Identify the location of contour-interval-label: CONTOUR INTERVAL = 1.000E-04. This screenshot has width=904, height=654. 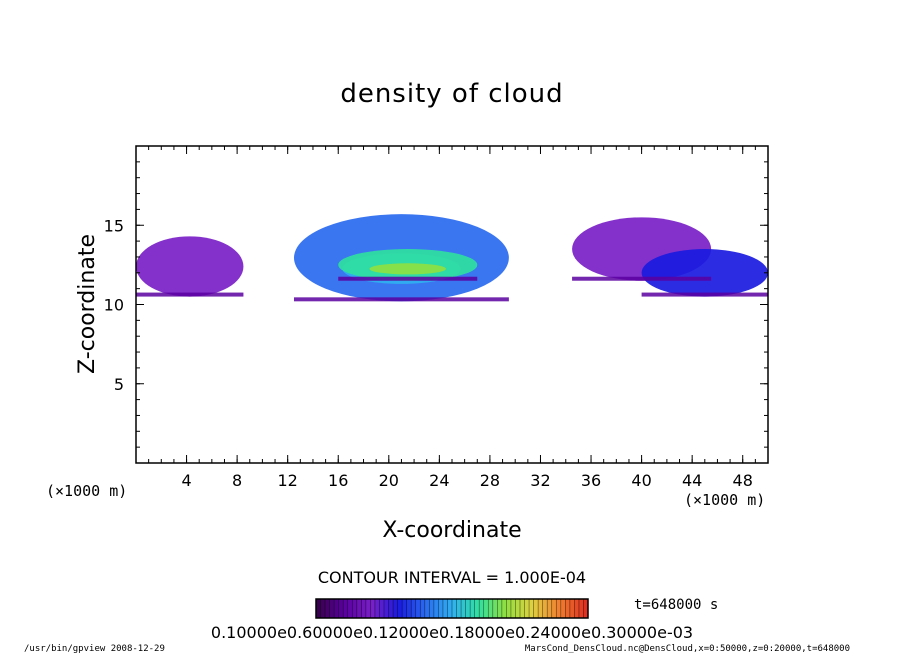
(452, 577).